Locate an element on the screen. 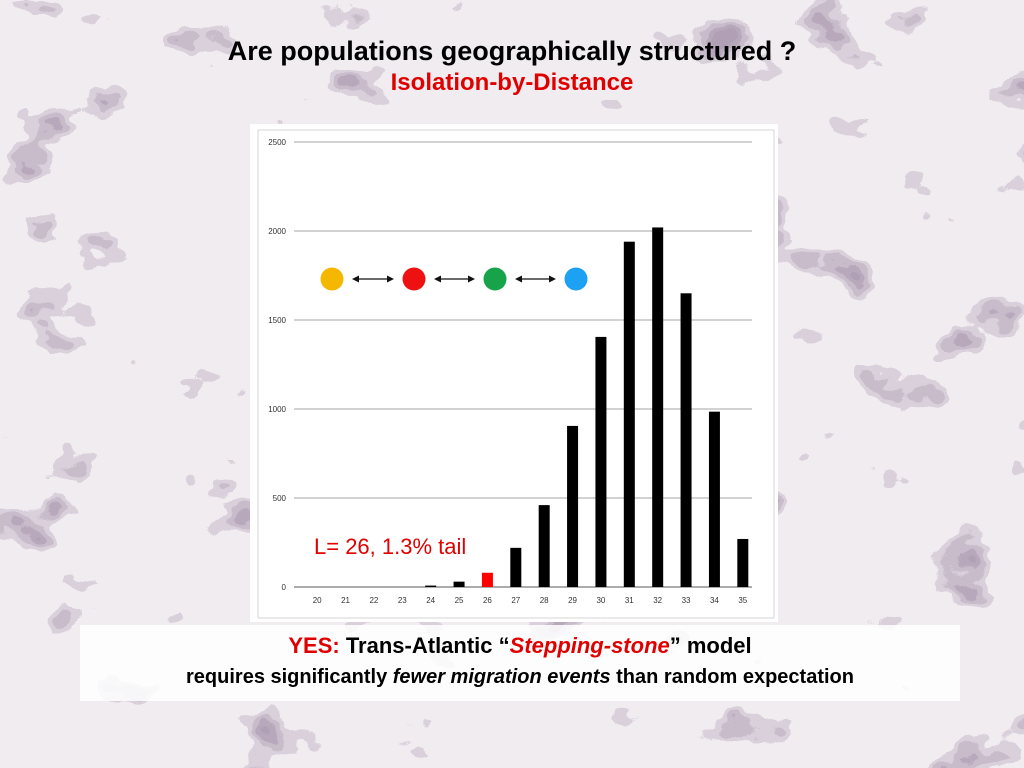 This screenshot has height=768, width=1024. caption-line2-emphasis: fewer migration events is located at coordinates (501, 677).